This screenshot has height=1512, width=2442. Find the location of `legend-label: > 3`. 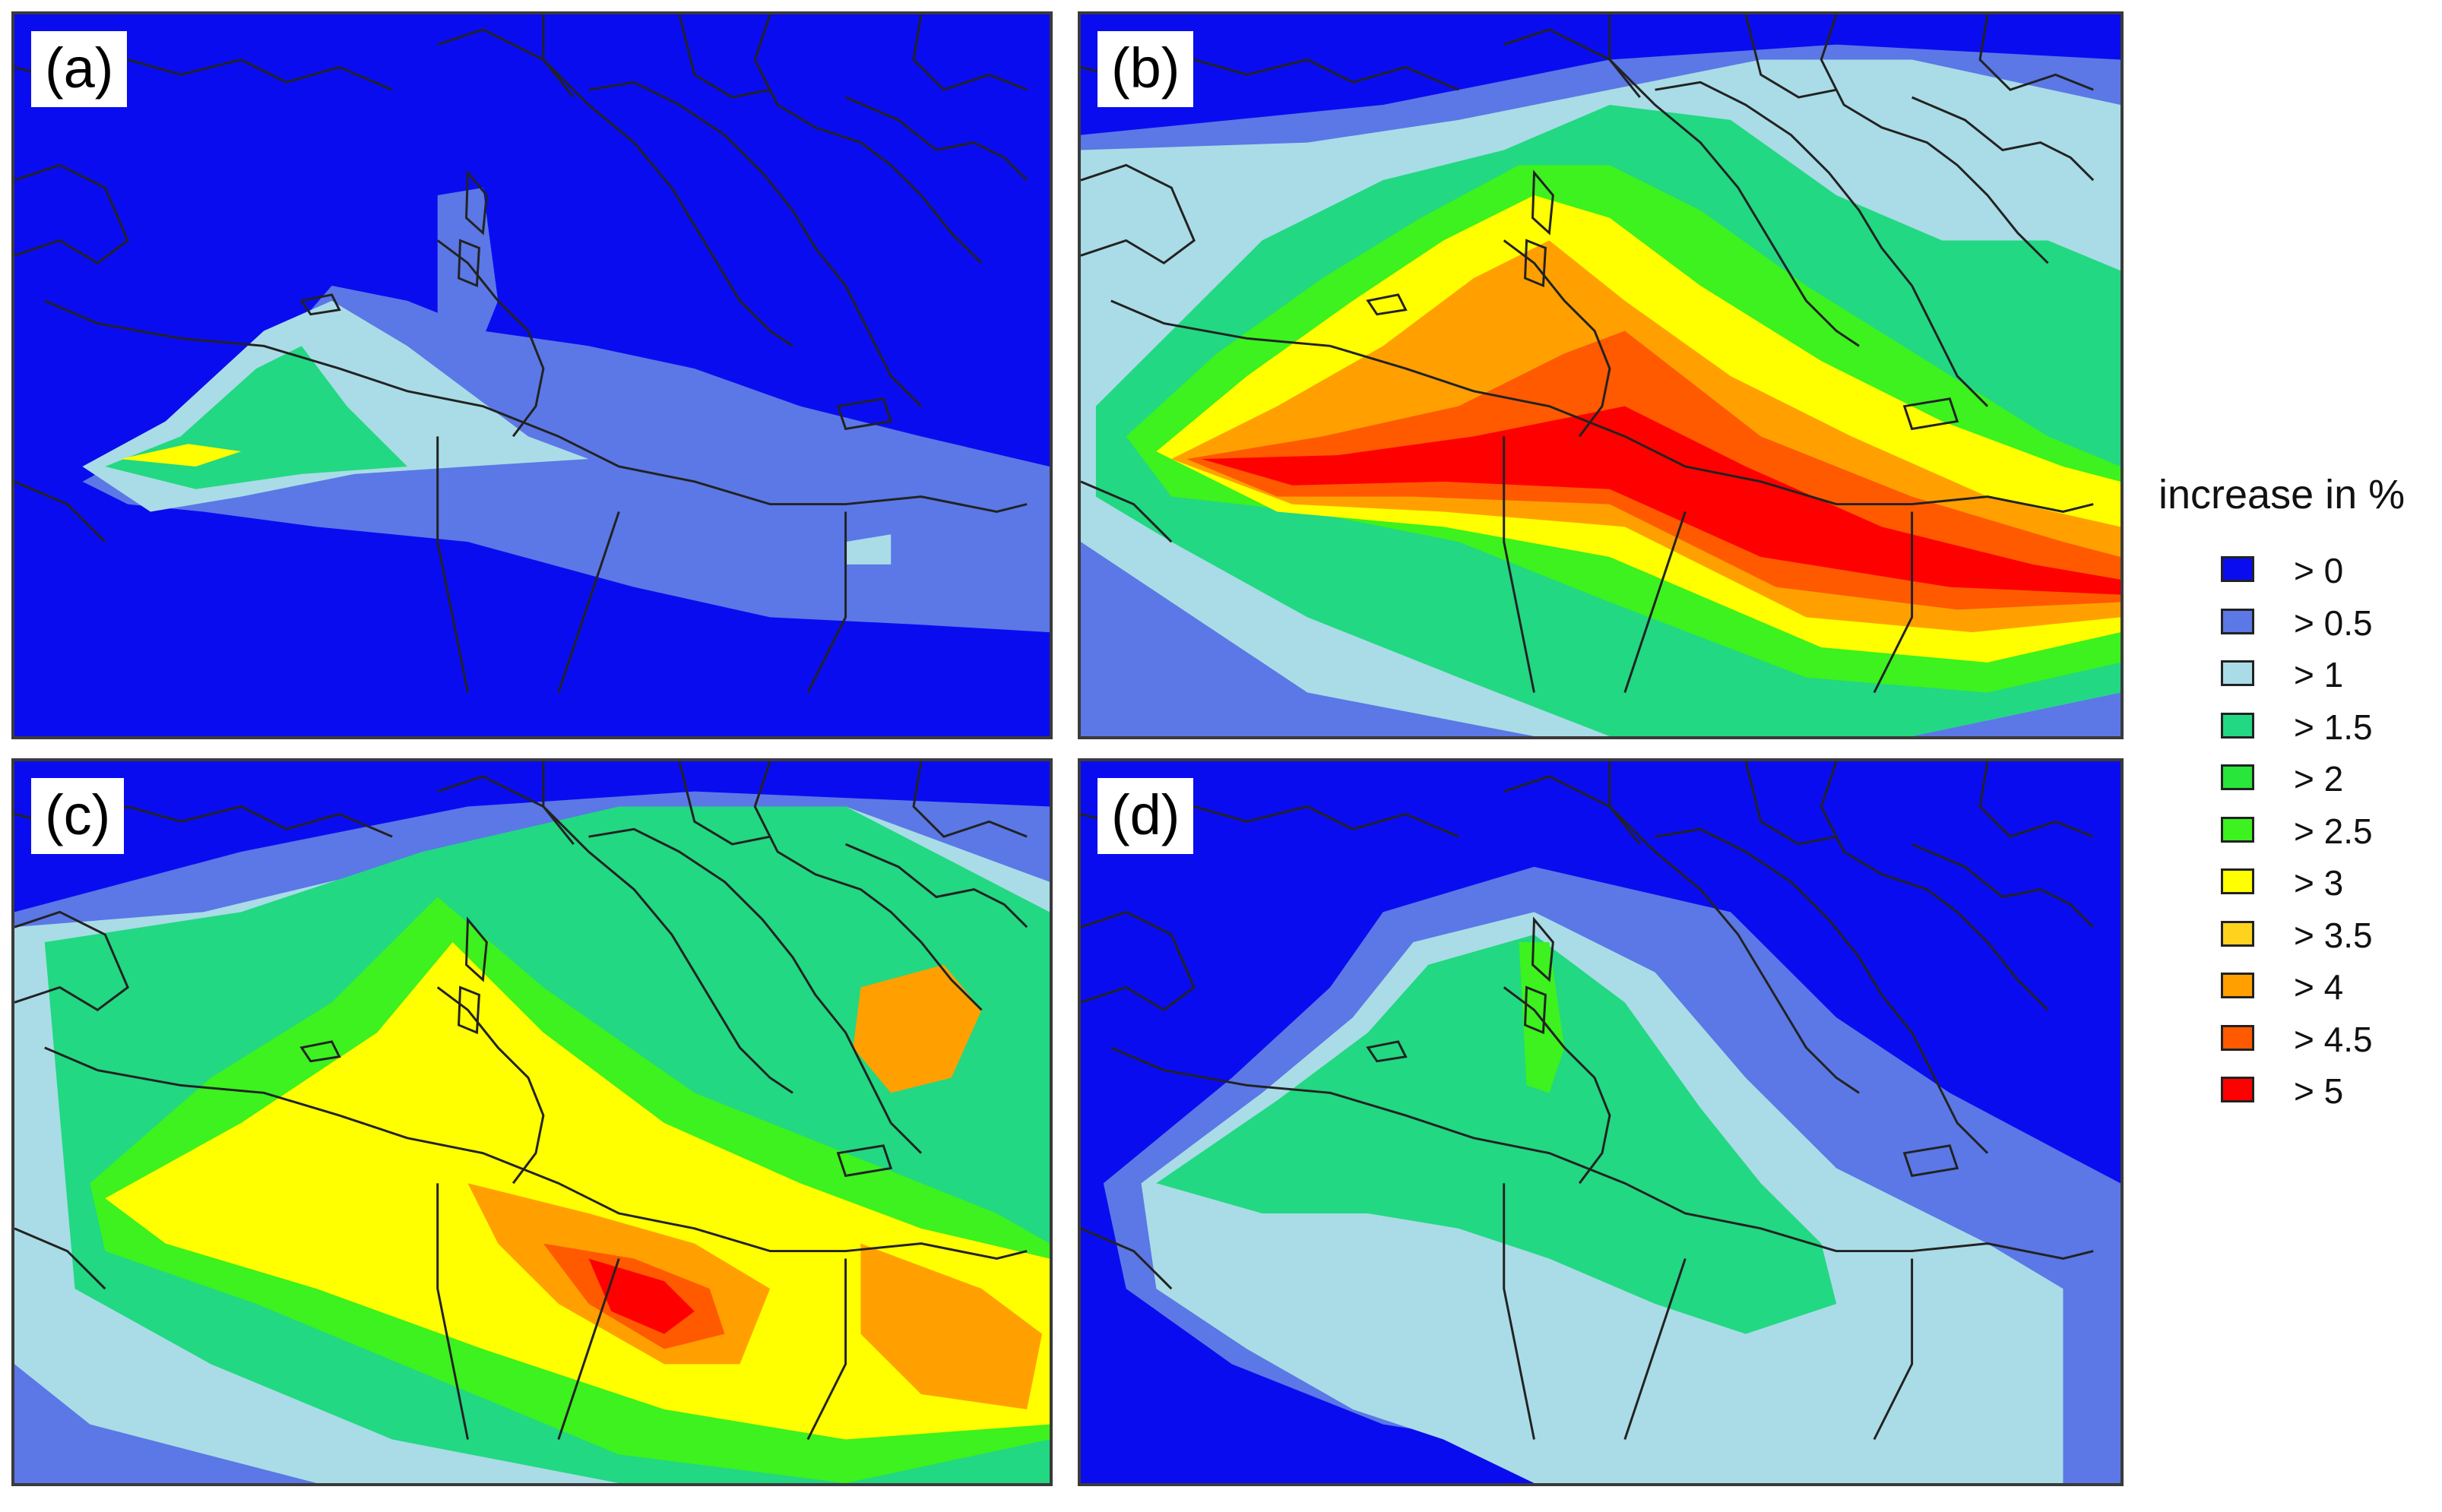

legend-label: > 3 is located at coordinates (2319, 883).